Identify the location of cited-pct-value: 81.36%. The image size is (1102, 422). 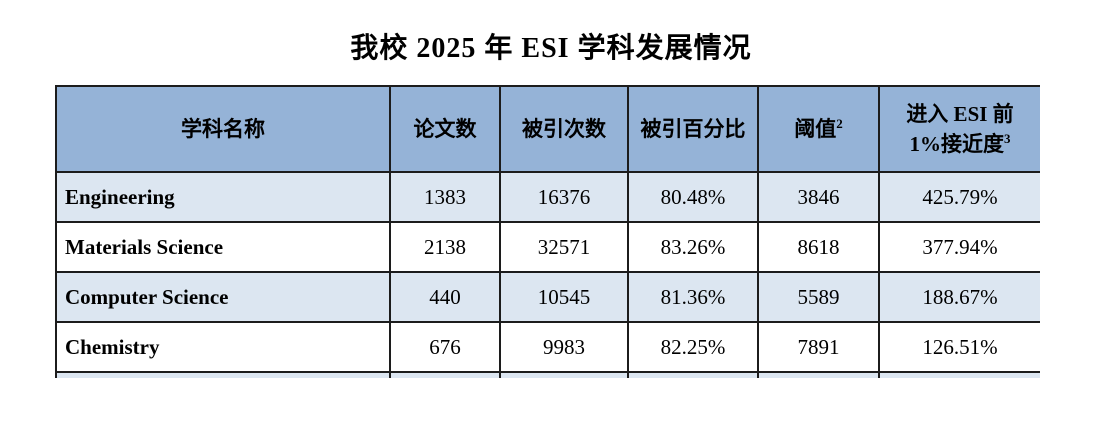
(693, 297).